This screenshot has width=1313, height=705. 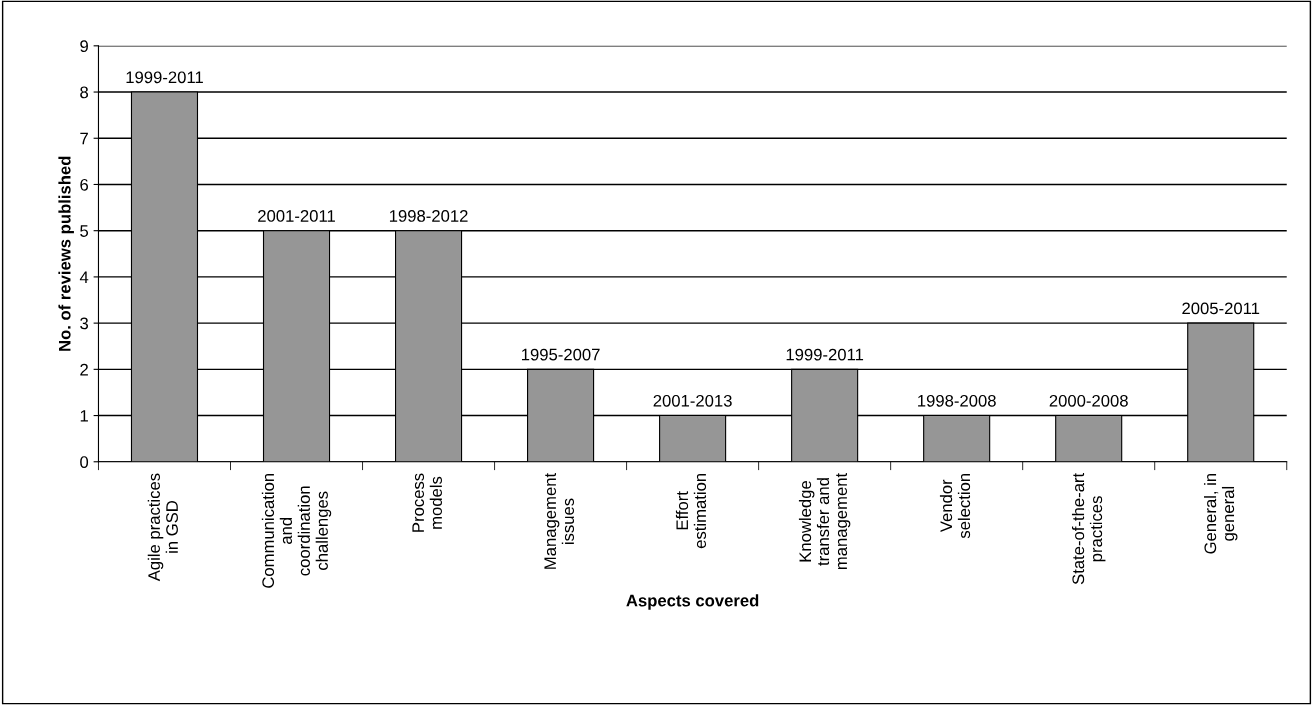 What do you see at coordinates (84, 231) in the screenshot?
I see `y-tick-label: 5` at bounding box center [84, 231].